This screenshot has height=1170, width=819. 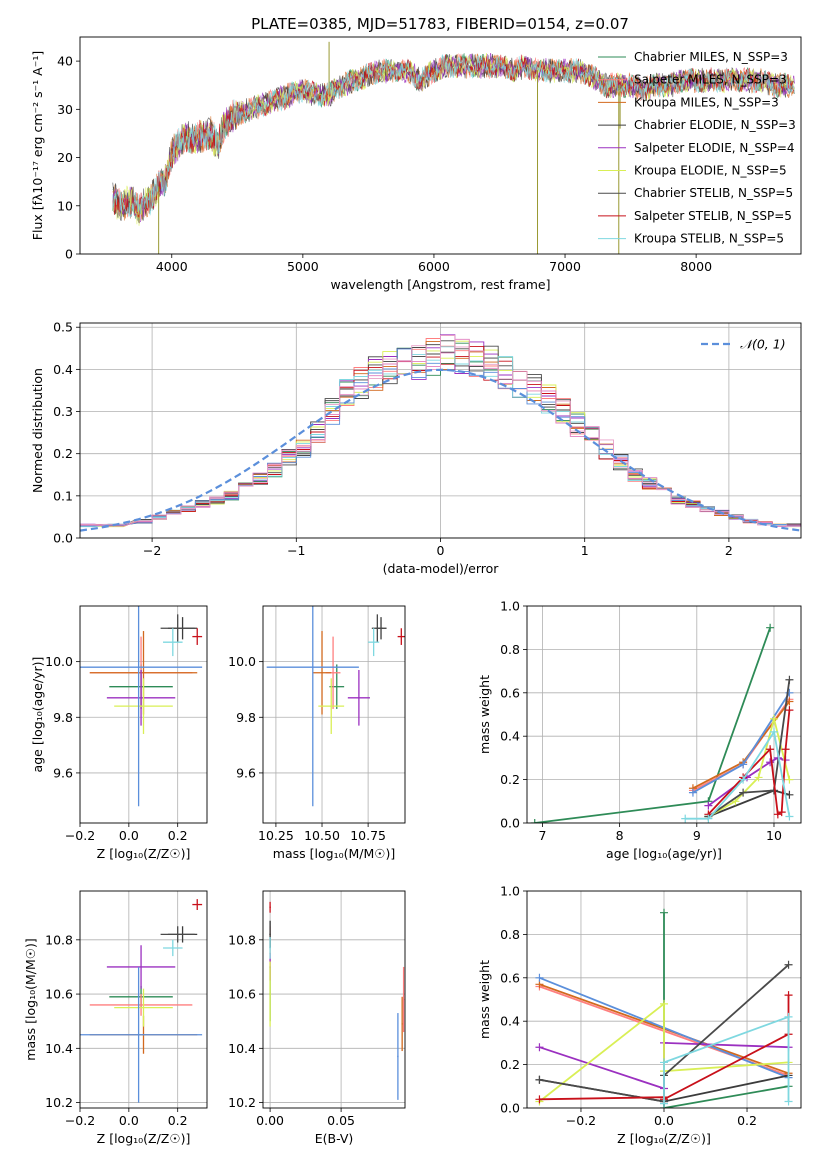 I want to click on y-tick-label: 0.3, so click(x=63, y=411).